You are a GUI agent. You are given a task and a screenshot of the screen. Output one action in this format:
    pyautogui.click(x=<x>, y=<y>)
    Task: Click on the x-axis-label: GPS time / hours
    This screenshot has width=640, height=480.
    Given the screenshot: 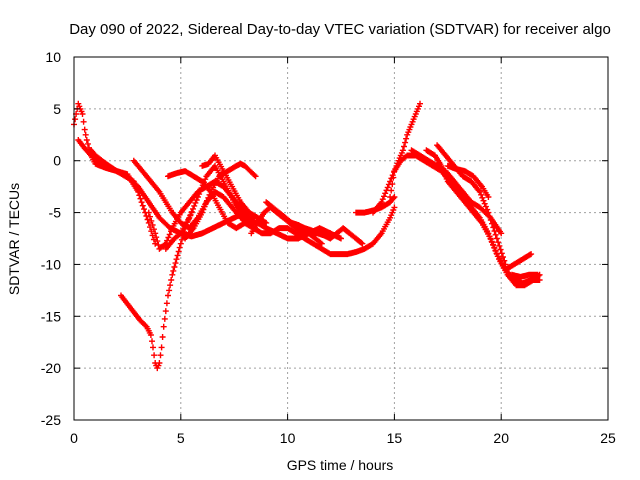 What is the action you would take?
    pyautogui.click(x=340, y=465)
    